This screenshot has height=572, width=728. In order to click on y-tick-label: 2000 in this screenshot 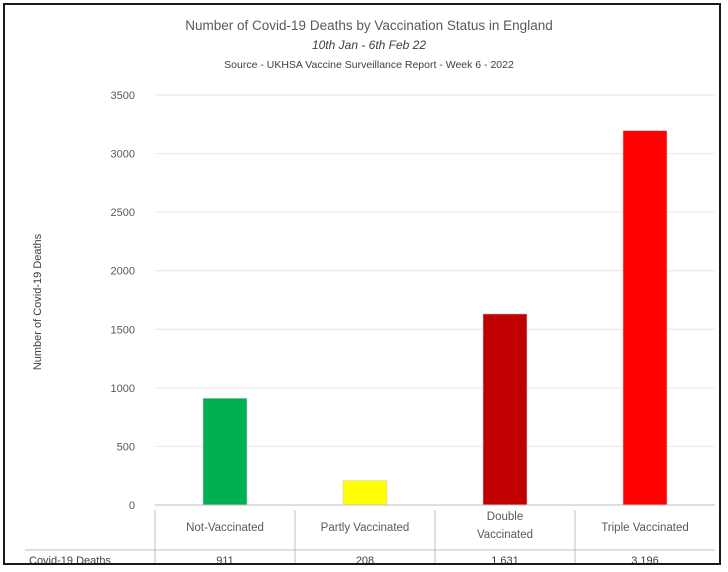, I will do `click(123, 272)`.